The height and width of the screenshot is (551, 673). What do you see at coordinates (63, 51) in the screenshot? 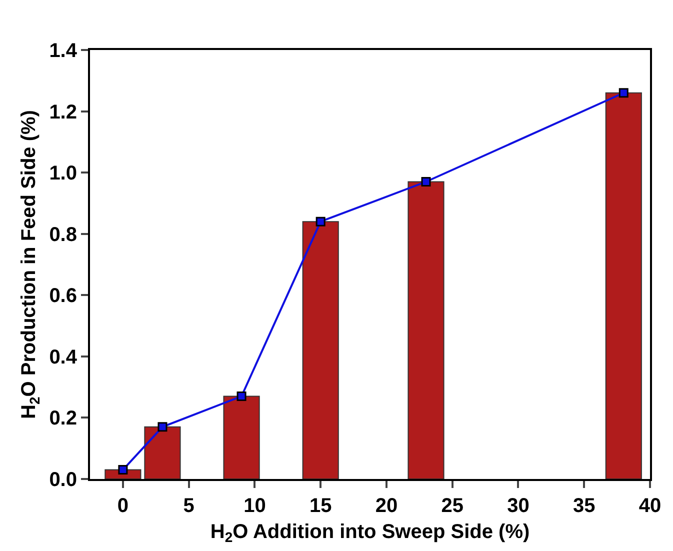
I see `y-tick-label: 1.4` at bounding box center [63, 51].